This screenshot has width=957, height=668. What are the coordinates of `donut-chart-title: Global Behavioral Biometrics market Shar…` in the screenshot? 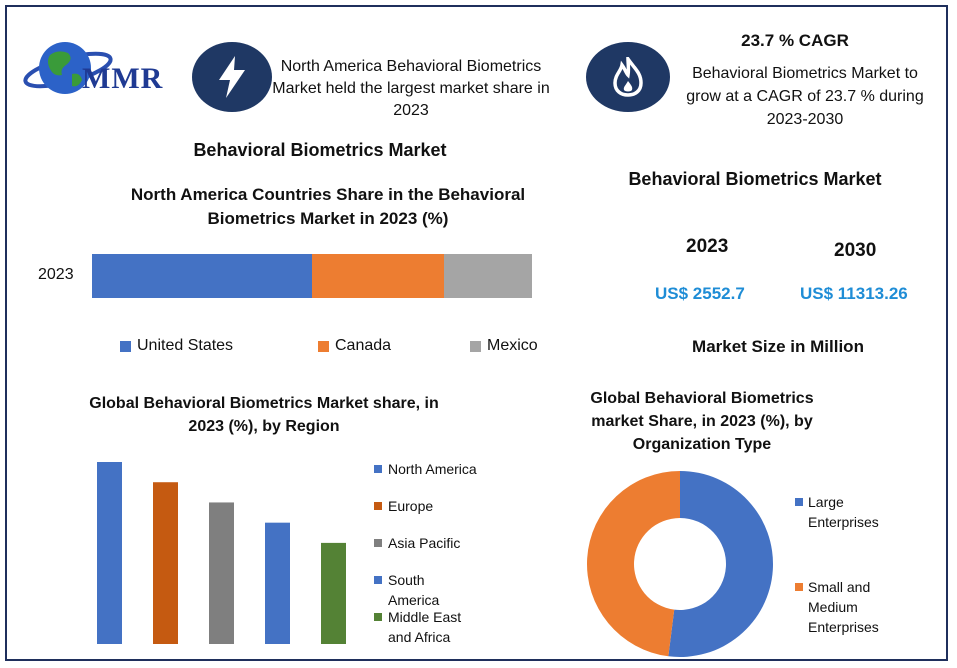 It's located at (702, 421).